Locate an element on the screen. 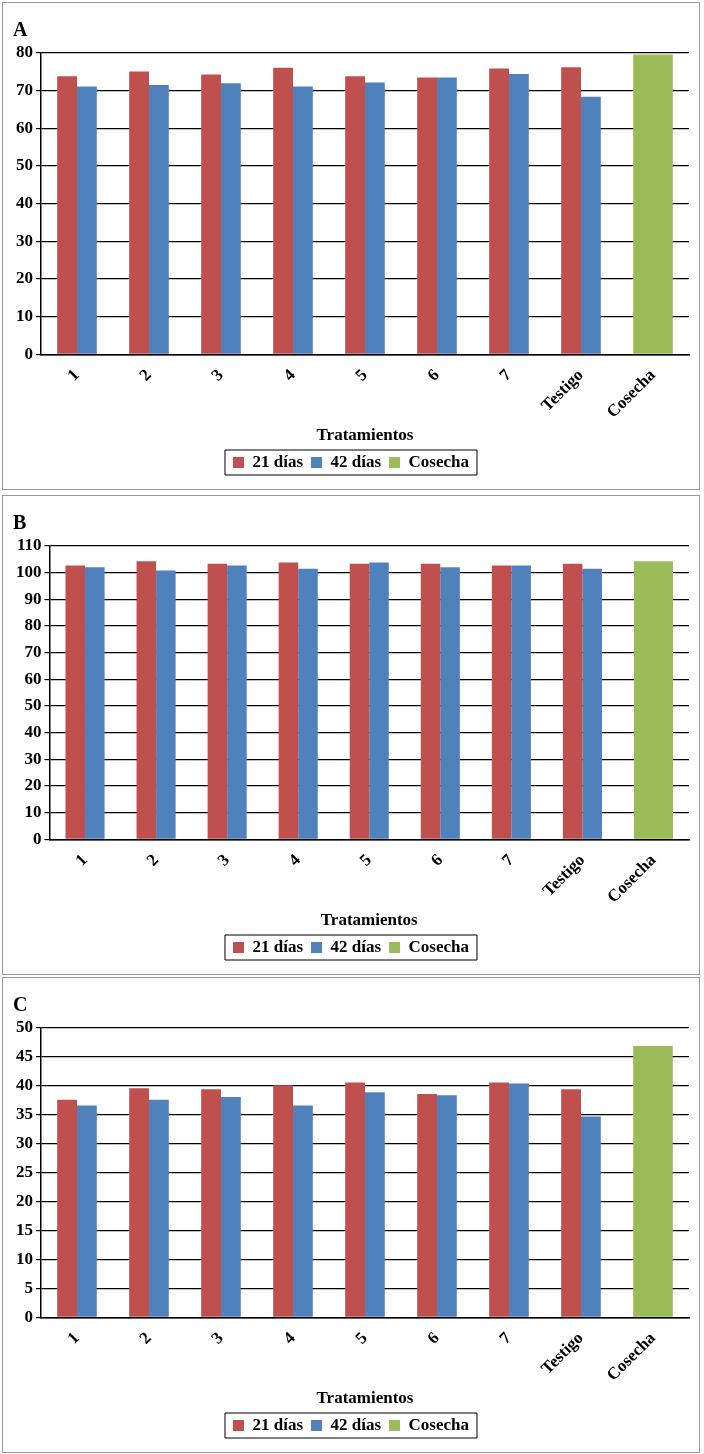  y-tick-label: 5 is located at coordinates (28, 1287).